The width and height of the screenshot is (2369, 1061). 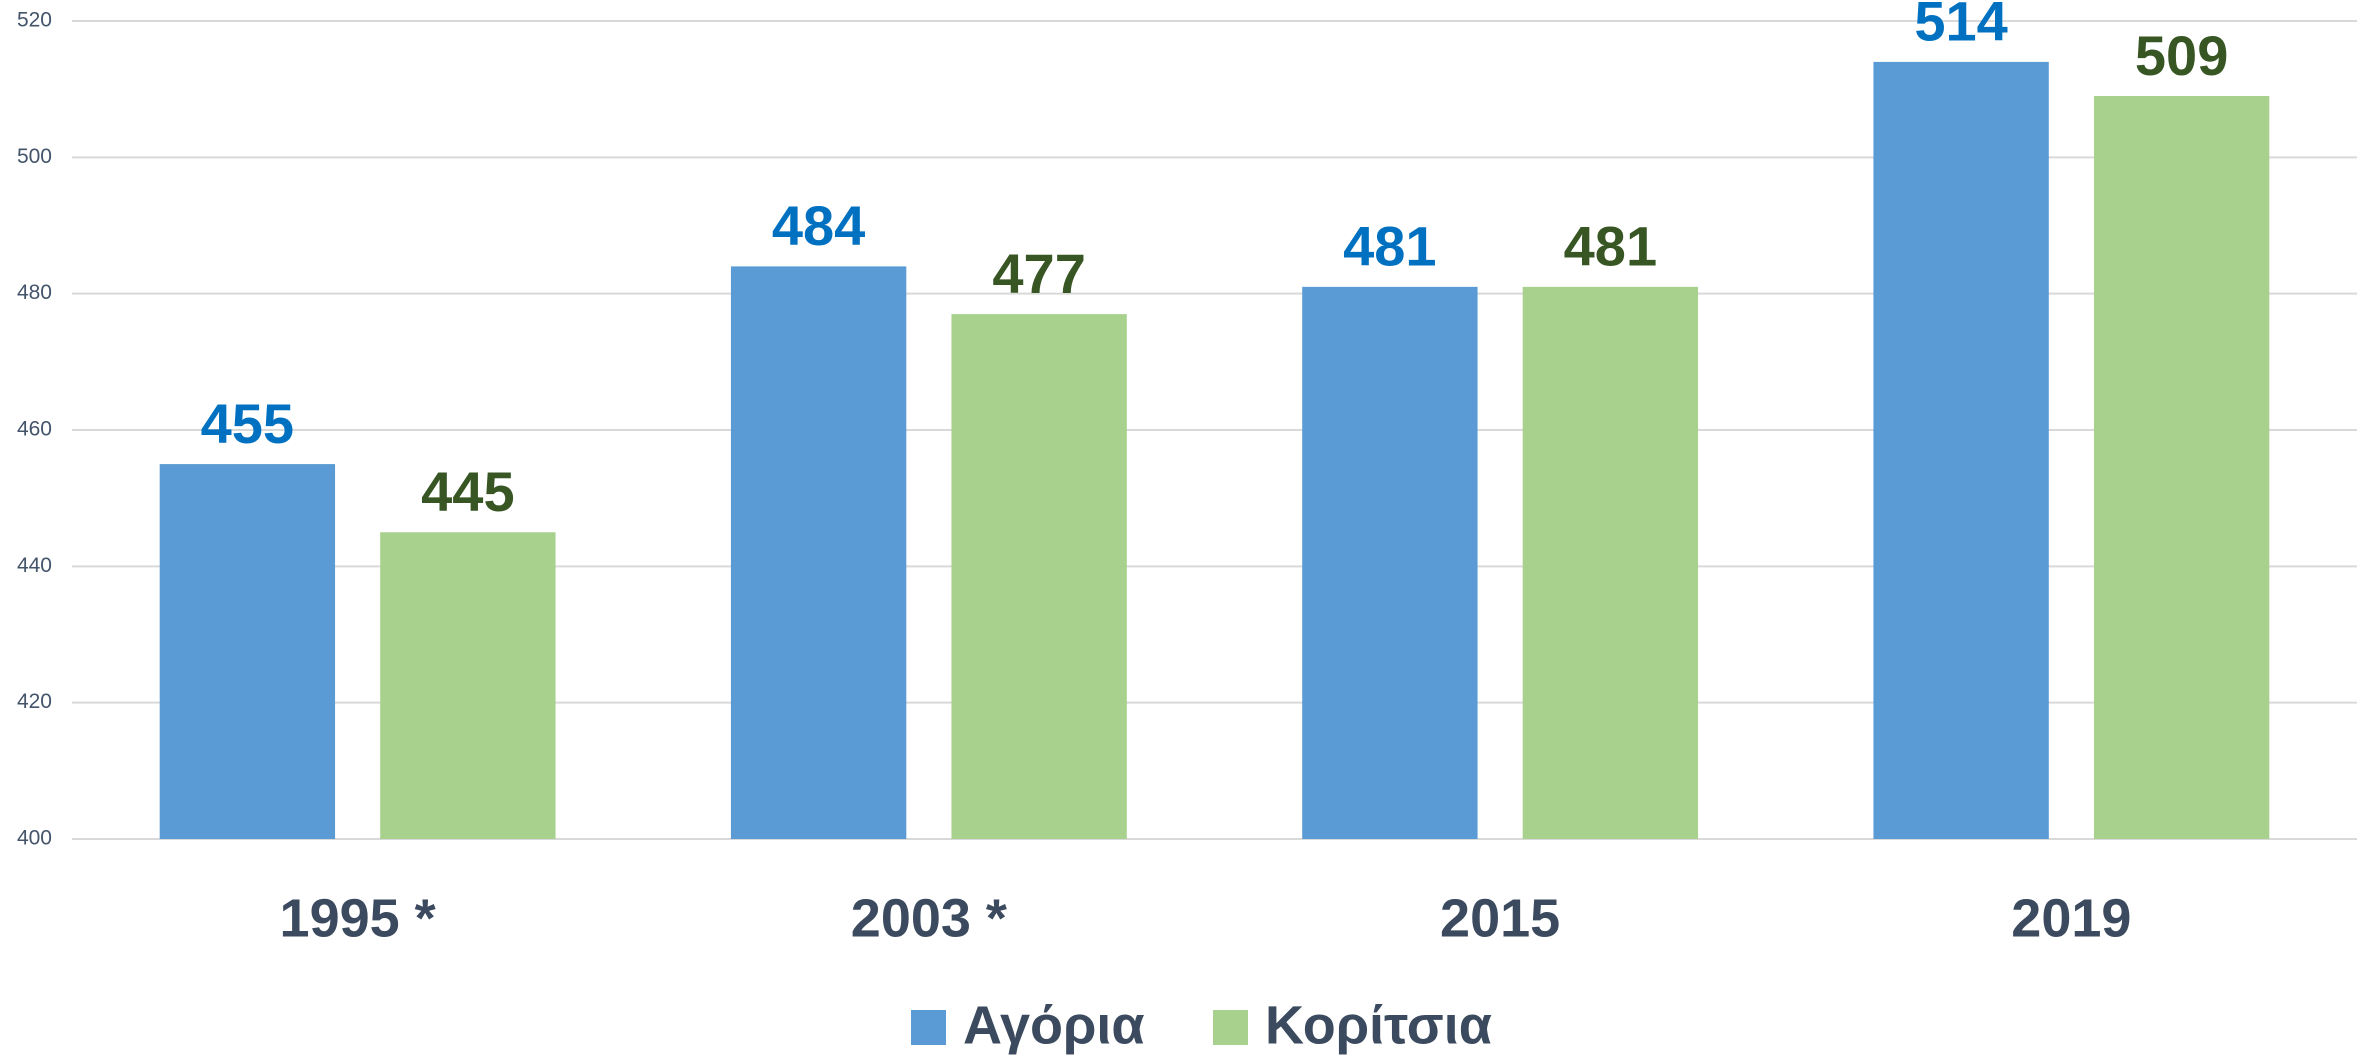 What do you see at coordinates (1378, 1025) in the screenshot?
I see `legend-label: Κορίτσια` at bounding box center [1378, 1025].